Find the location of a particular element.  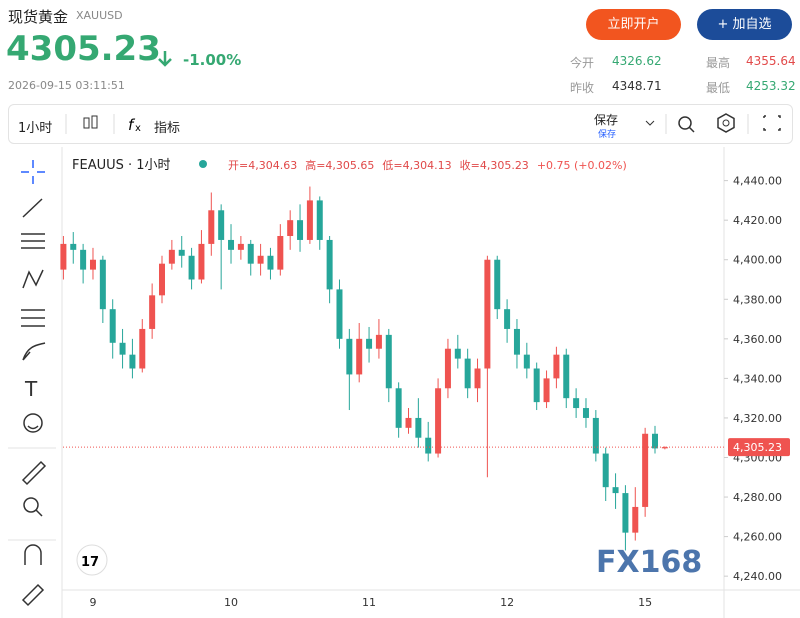

toolbar-right-icons is located at coordinates (713, 123).